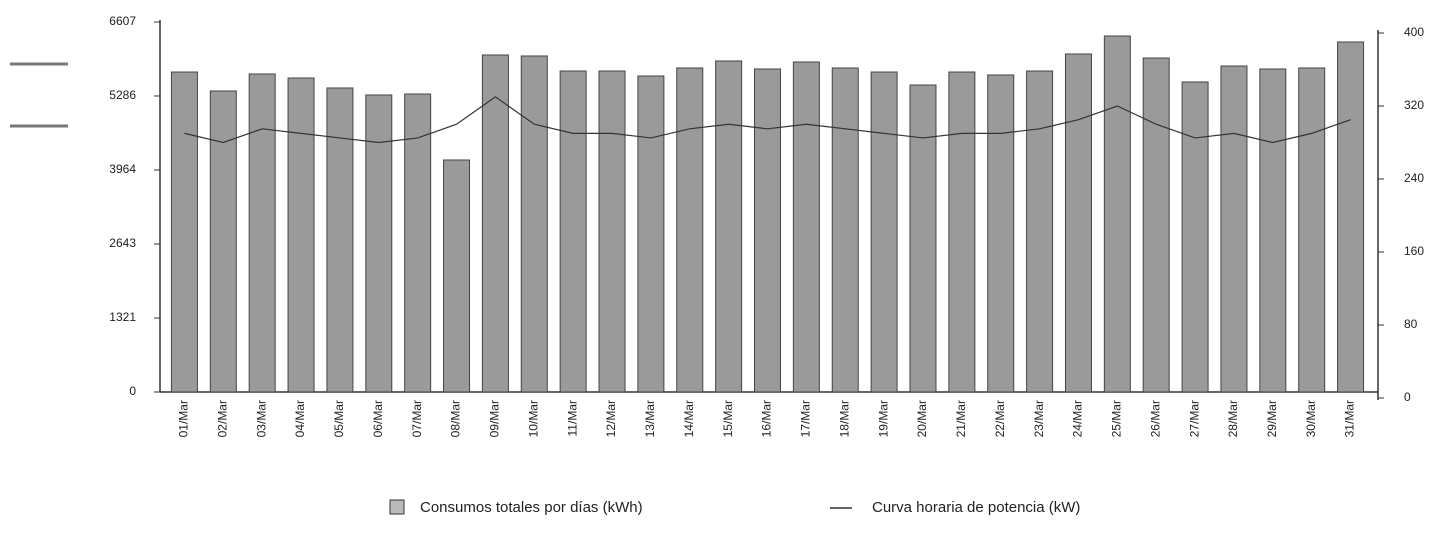  I want to click on x-tick-label: 04/Mar, so click(300, 418).